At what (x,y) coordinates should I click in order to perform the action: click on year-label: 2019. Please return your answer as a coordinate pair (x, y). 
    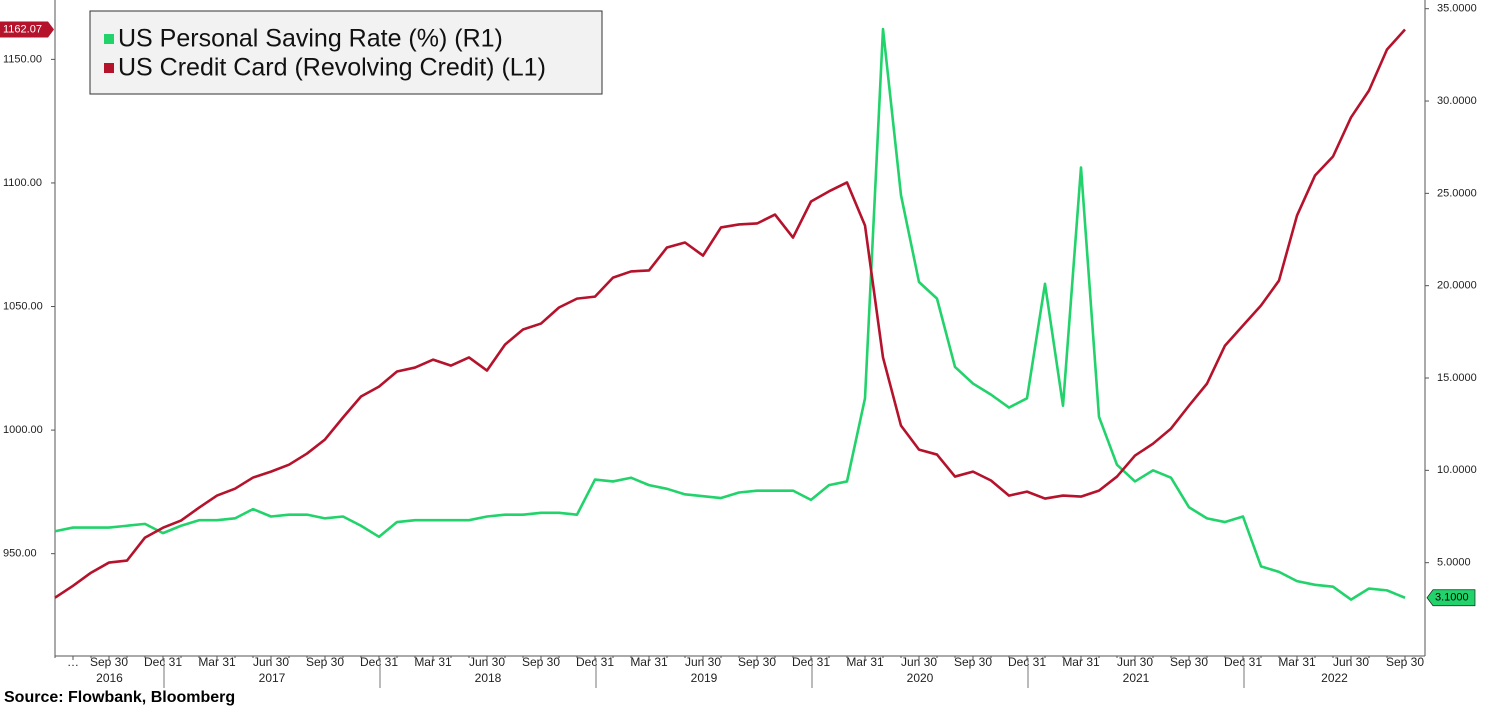
    Looking at the image, I should click on (704, 678).